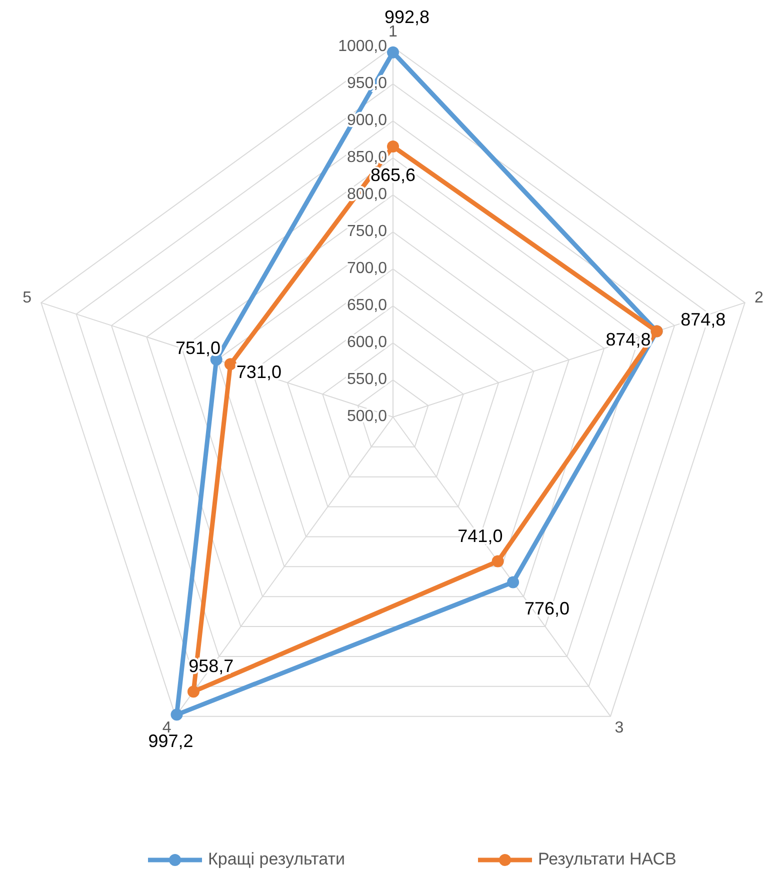 Image resolution: width=773 pixels, height=879 pixels. What do you see at coordinates (480, 536) in the screenshot?
I see `data-label: 741,0` at bounding box center [480, 536].